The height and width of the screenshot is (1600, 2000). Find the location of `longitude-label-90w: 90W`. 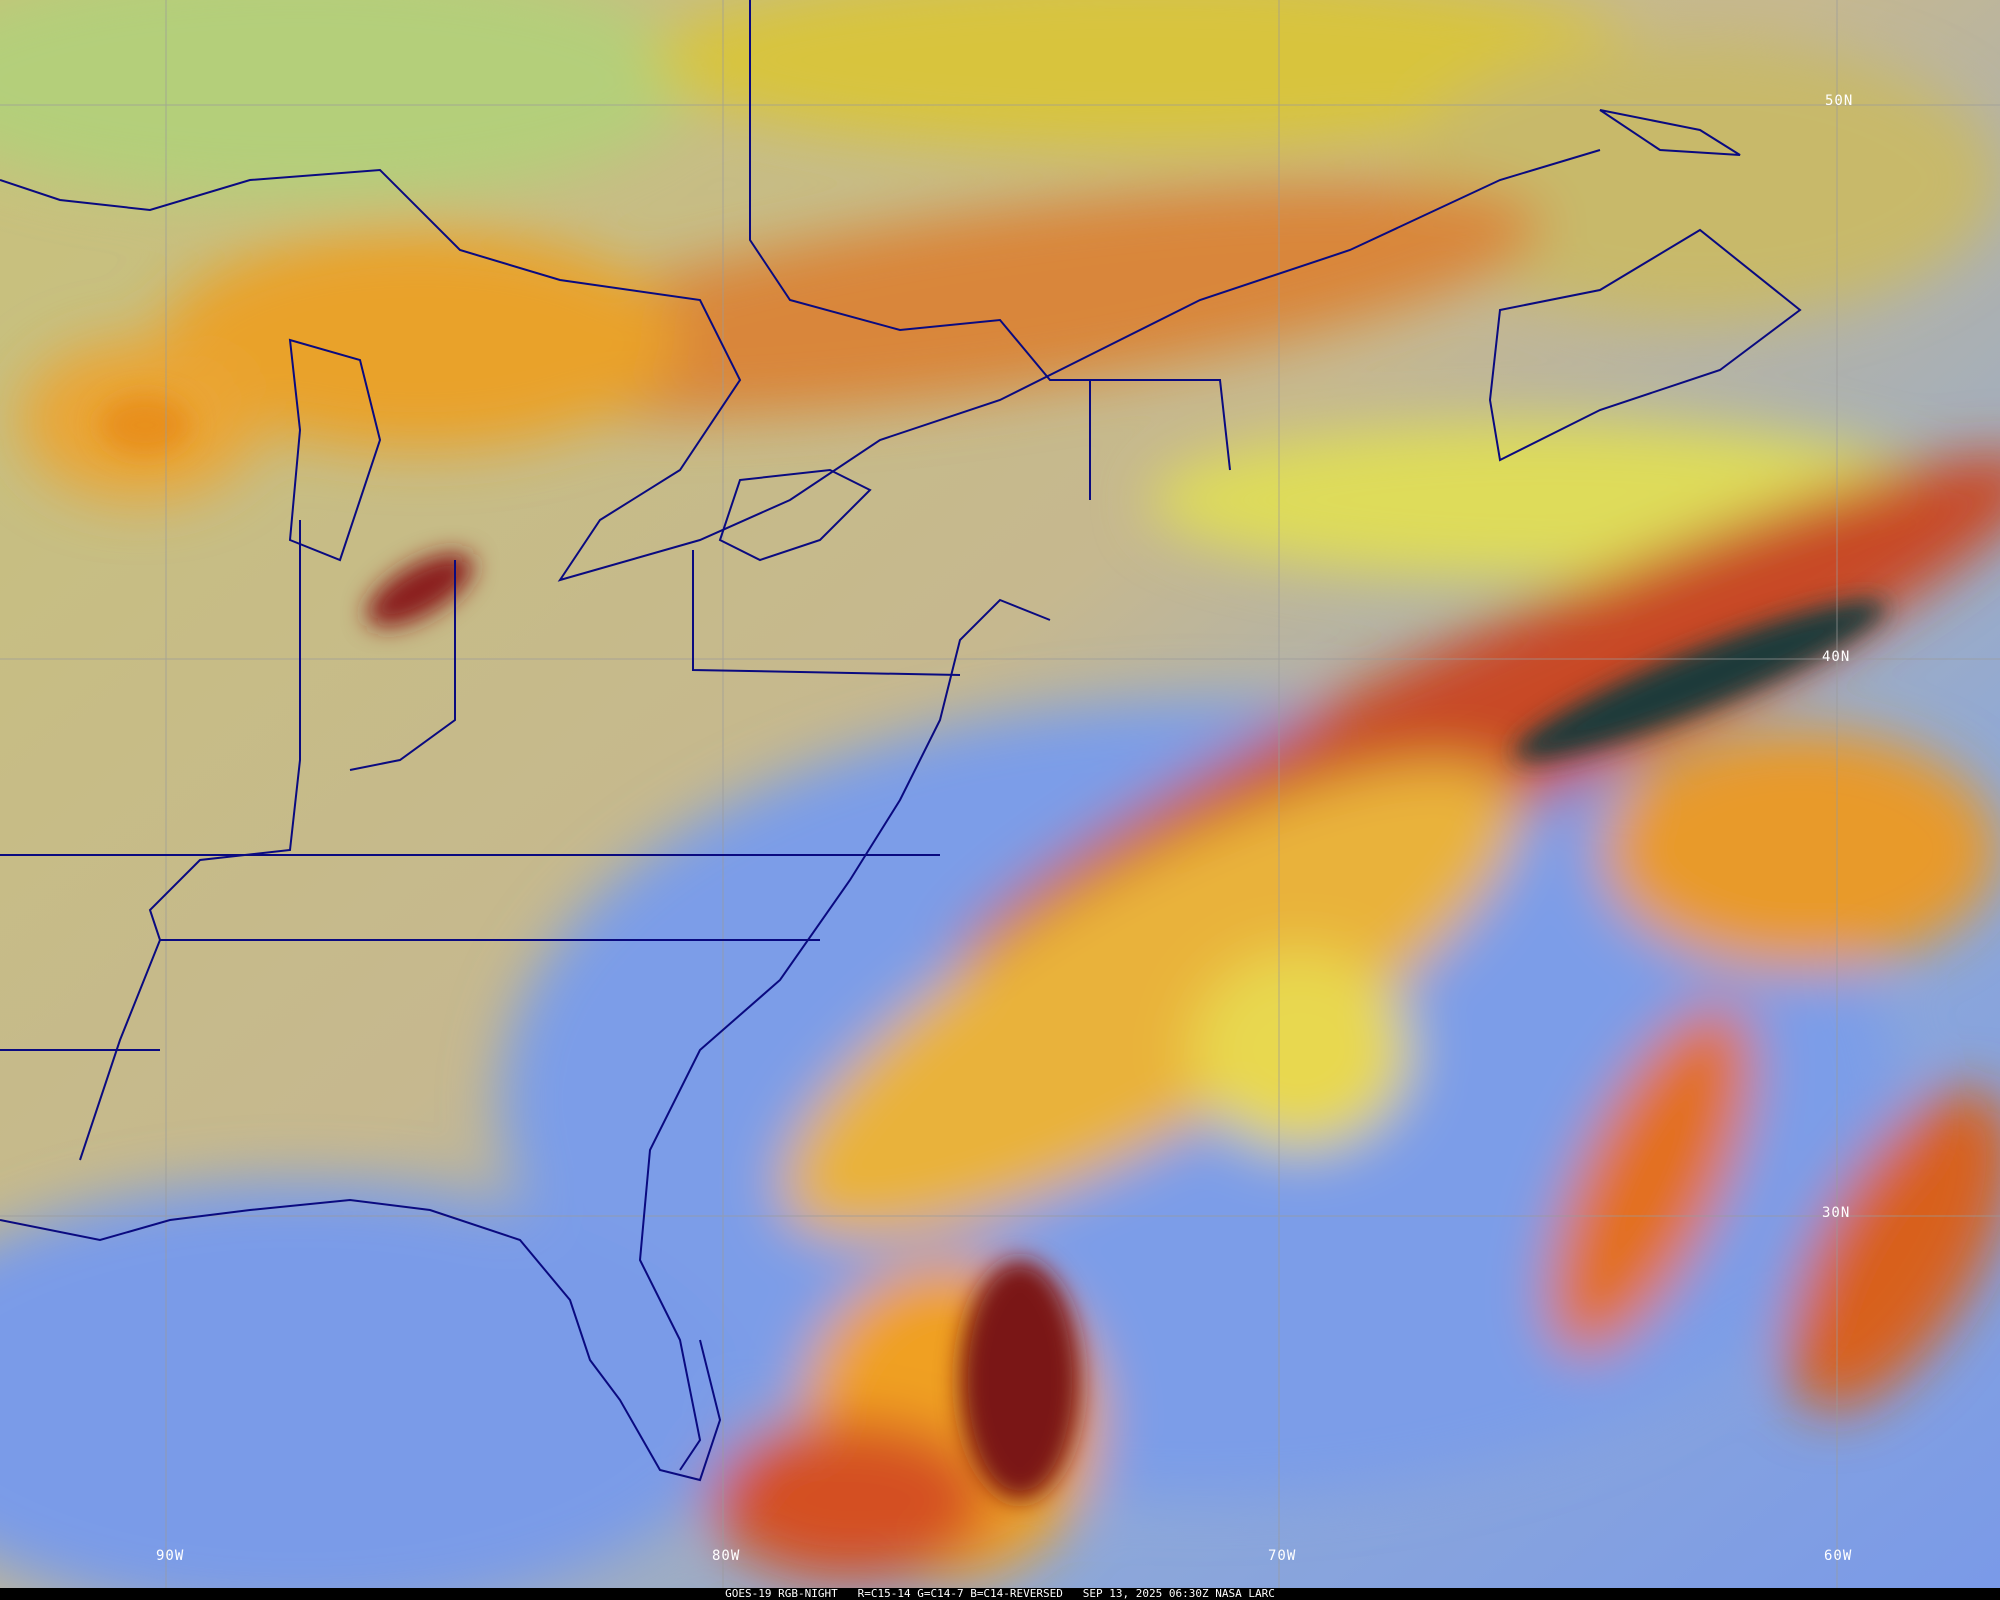

longitude-label-90w: 90W is located at coordinates (170, 1556).